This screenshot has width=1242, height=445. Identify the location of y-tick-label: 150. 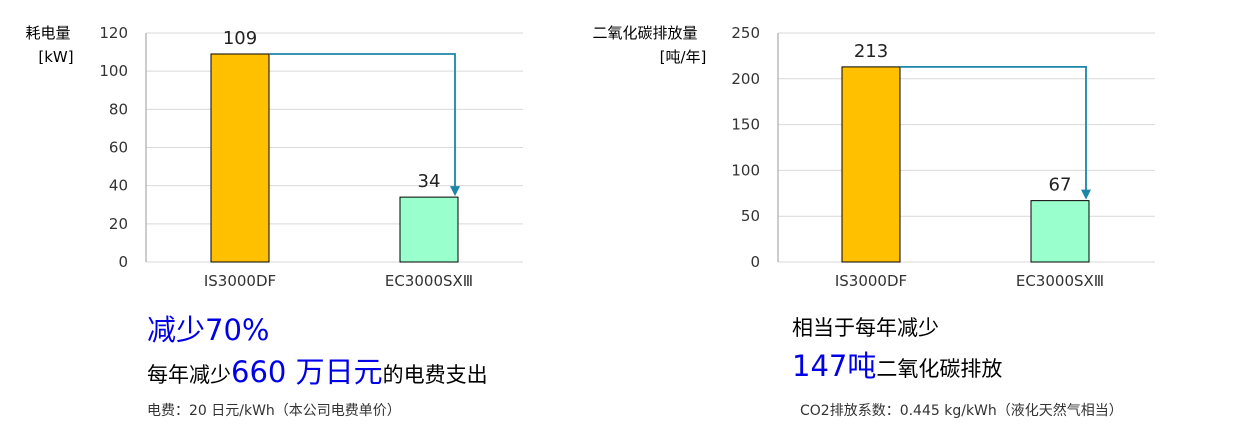
(745, 125).